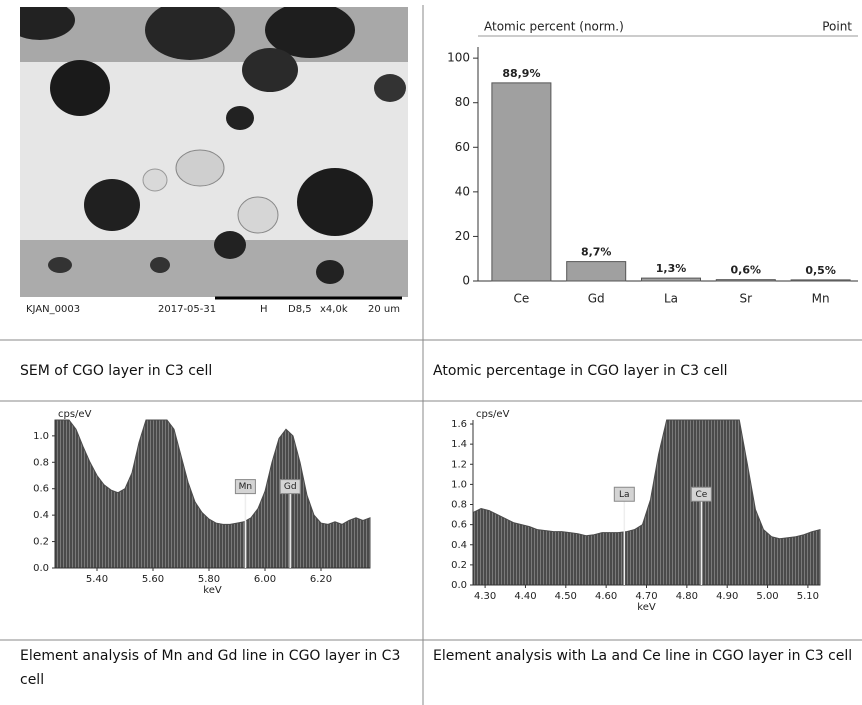 The width and height of the screenshot is (862, 705). What do you see at coordinates (554, 27) in the screenshot?
I see `chart-title: Atomic percent (norm.)` at bounding box center [554, 27].